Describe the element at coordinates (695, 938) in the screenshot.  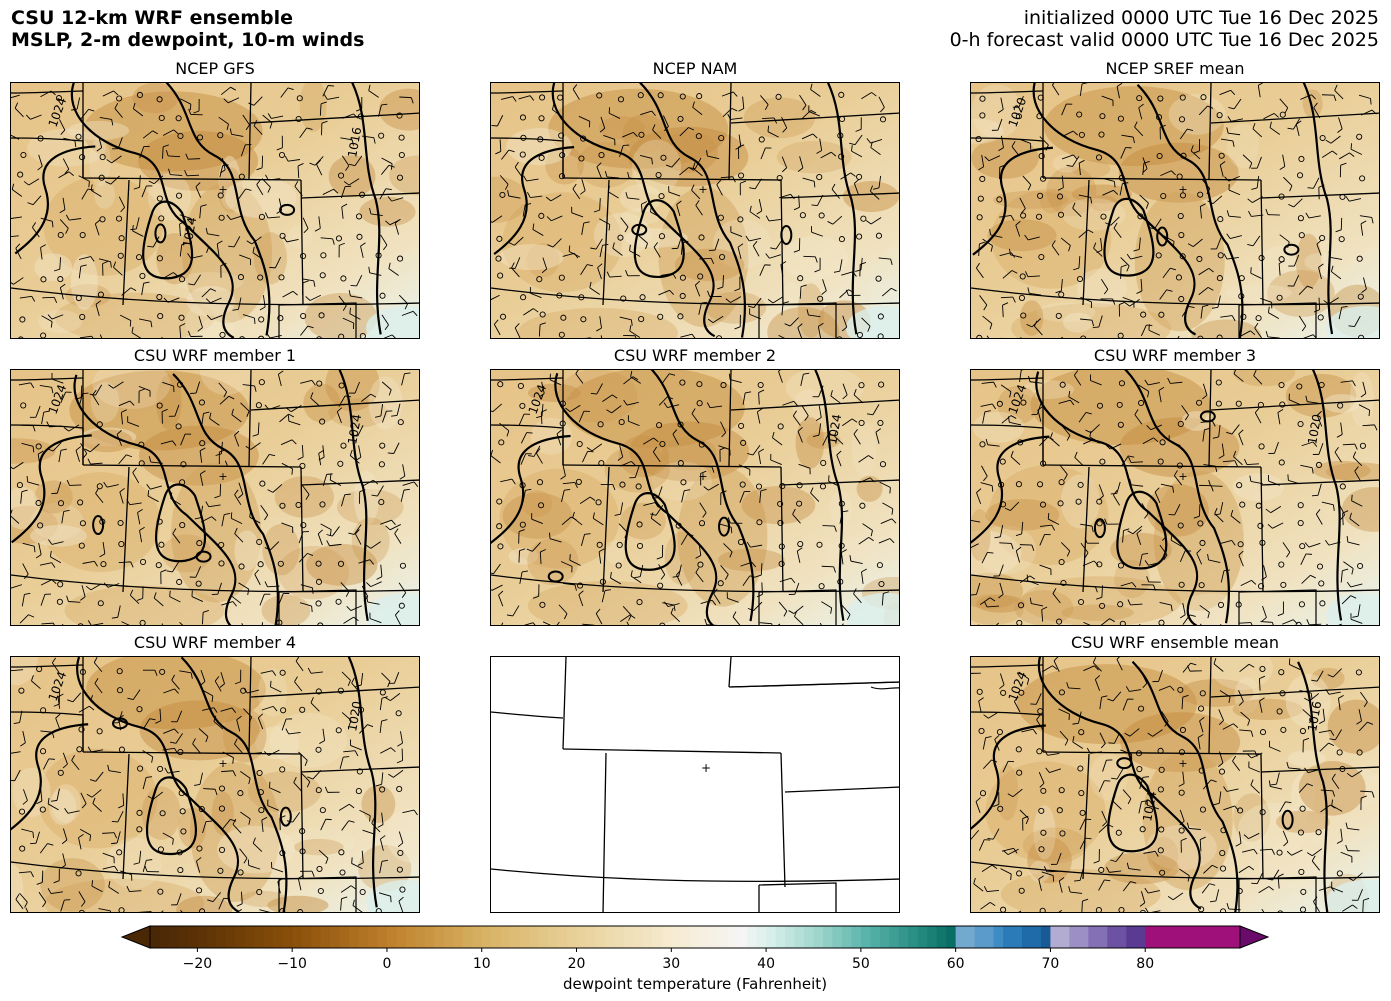
I see `colorbar-gradient` at that location.